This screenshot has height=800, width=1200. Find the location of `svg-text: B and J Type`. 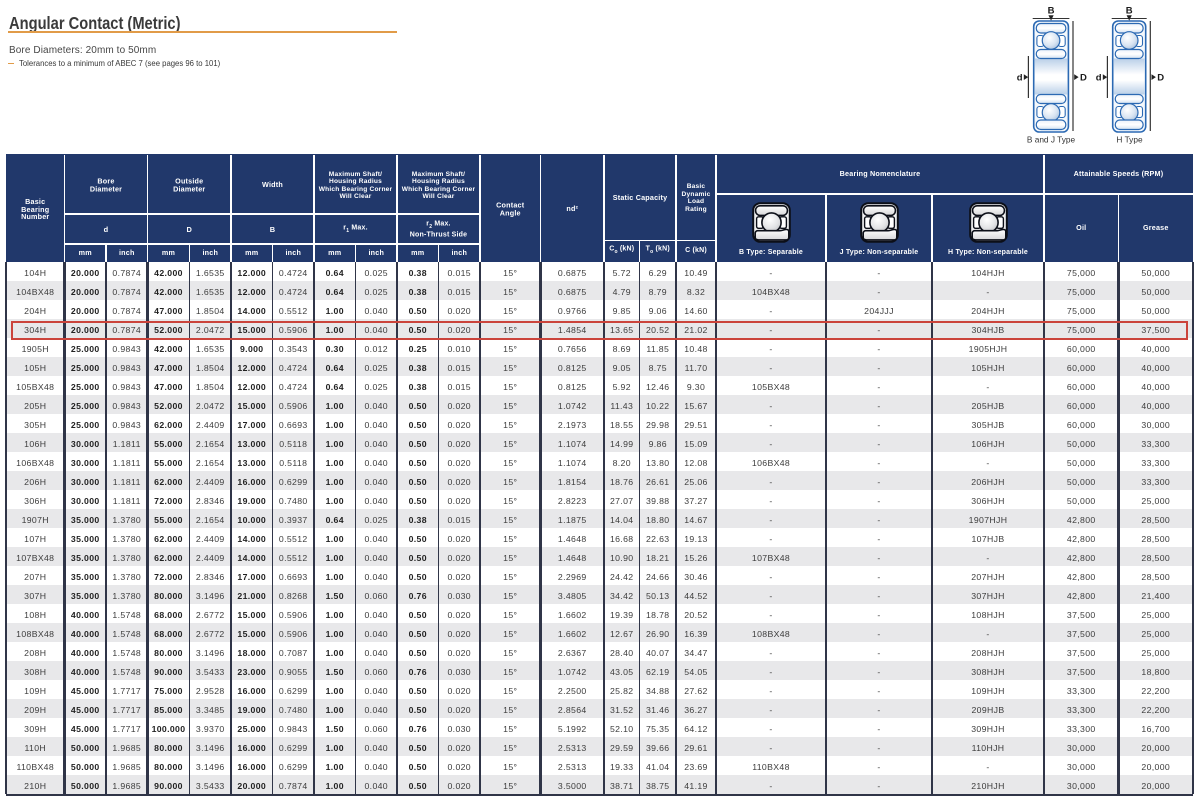

svg-text: B and J Type is located at coordinates (1051, 140).